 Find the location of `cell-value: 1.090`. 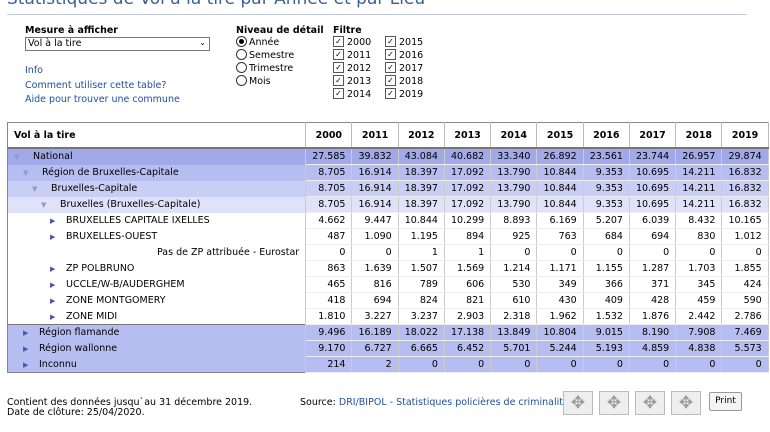

cell-value: 1.090 is located at coordinates (375, 236).